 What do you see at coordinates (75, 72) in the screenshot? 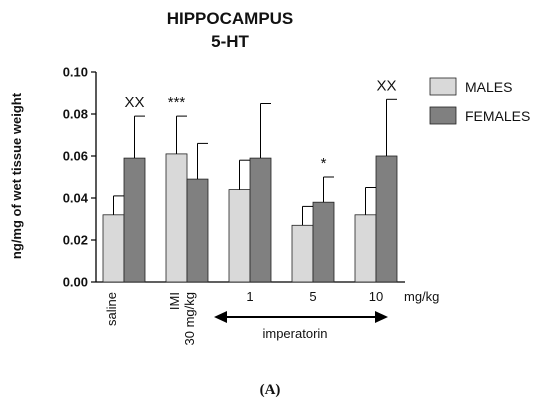
I see `y-tick-label: 0.10` at bounding box center [75, 72].